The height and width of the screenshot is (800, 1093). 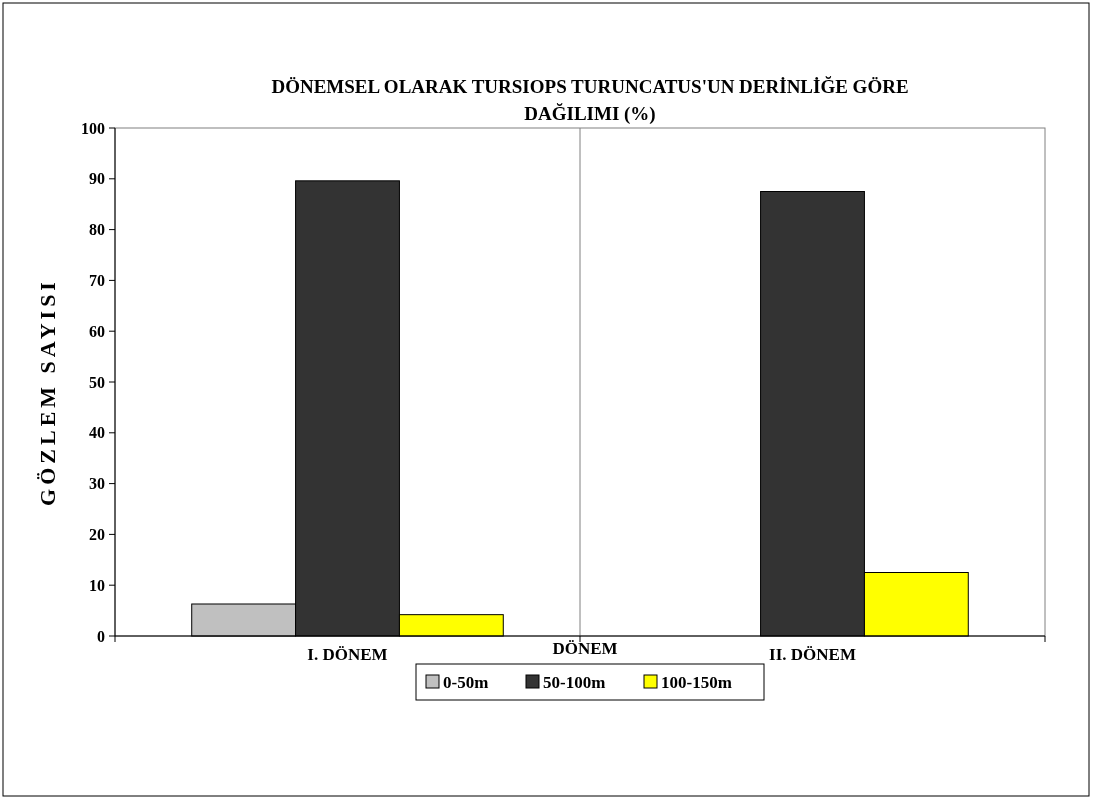 I want to click on y-tick-label: 100, so click(x=93, y=128).